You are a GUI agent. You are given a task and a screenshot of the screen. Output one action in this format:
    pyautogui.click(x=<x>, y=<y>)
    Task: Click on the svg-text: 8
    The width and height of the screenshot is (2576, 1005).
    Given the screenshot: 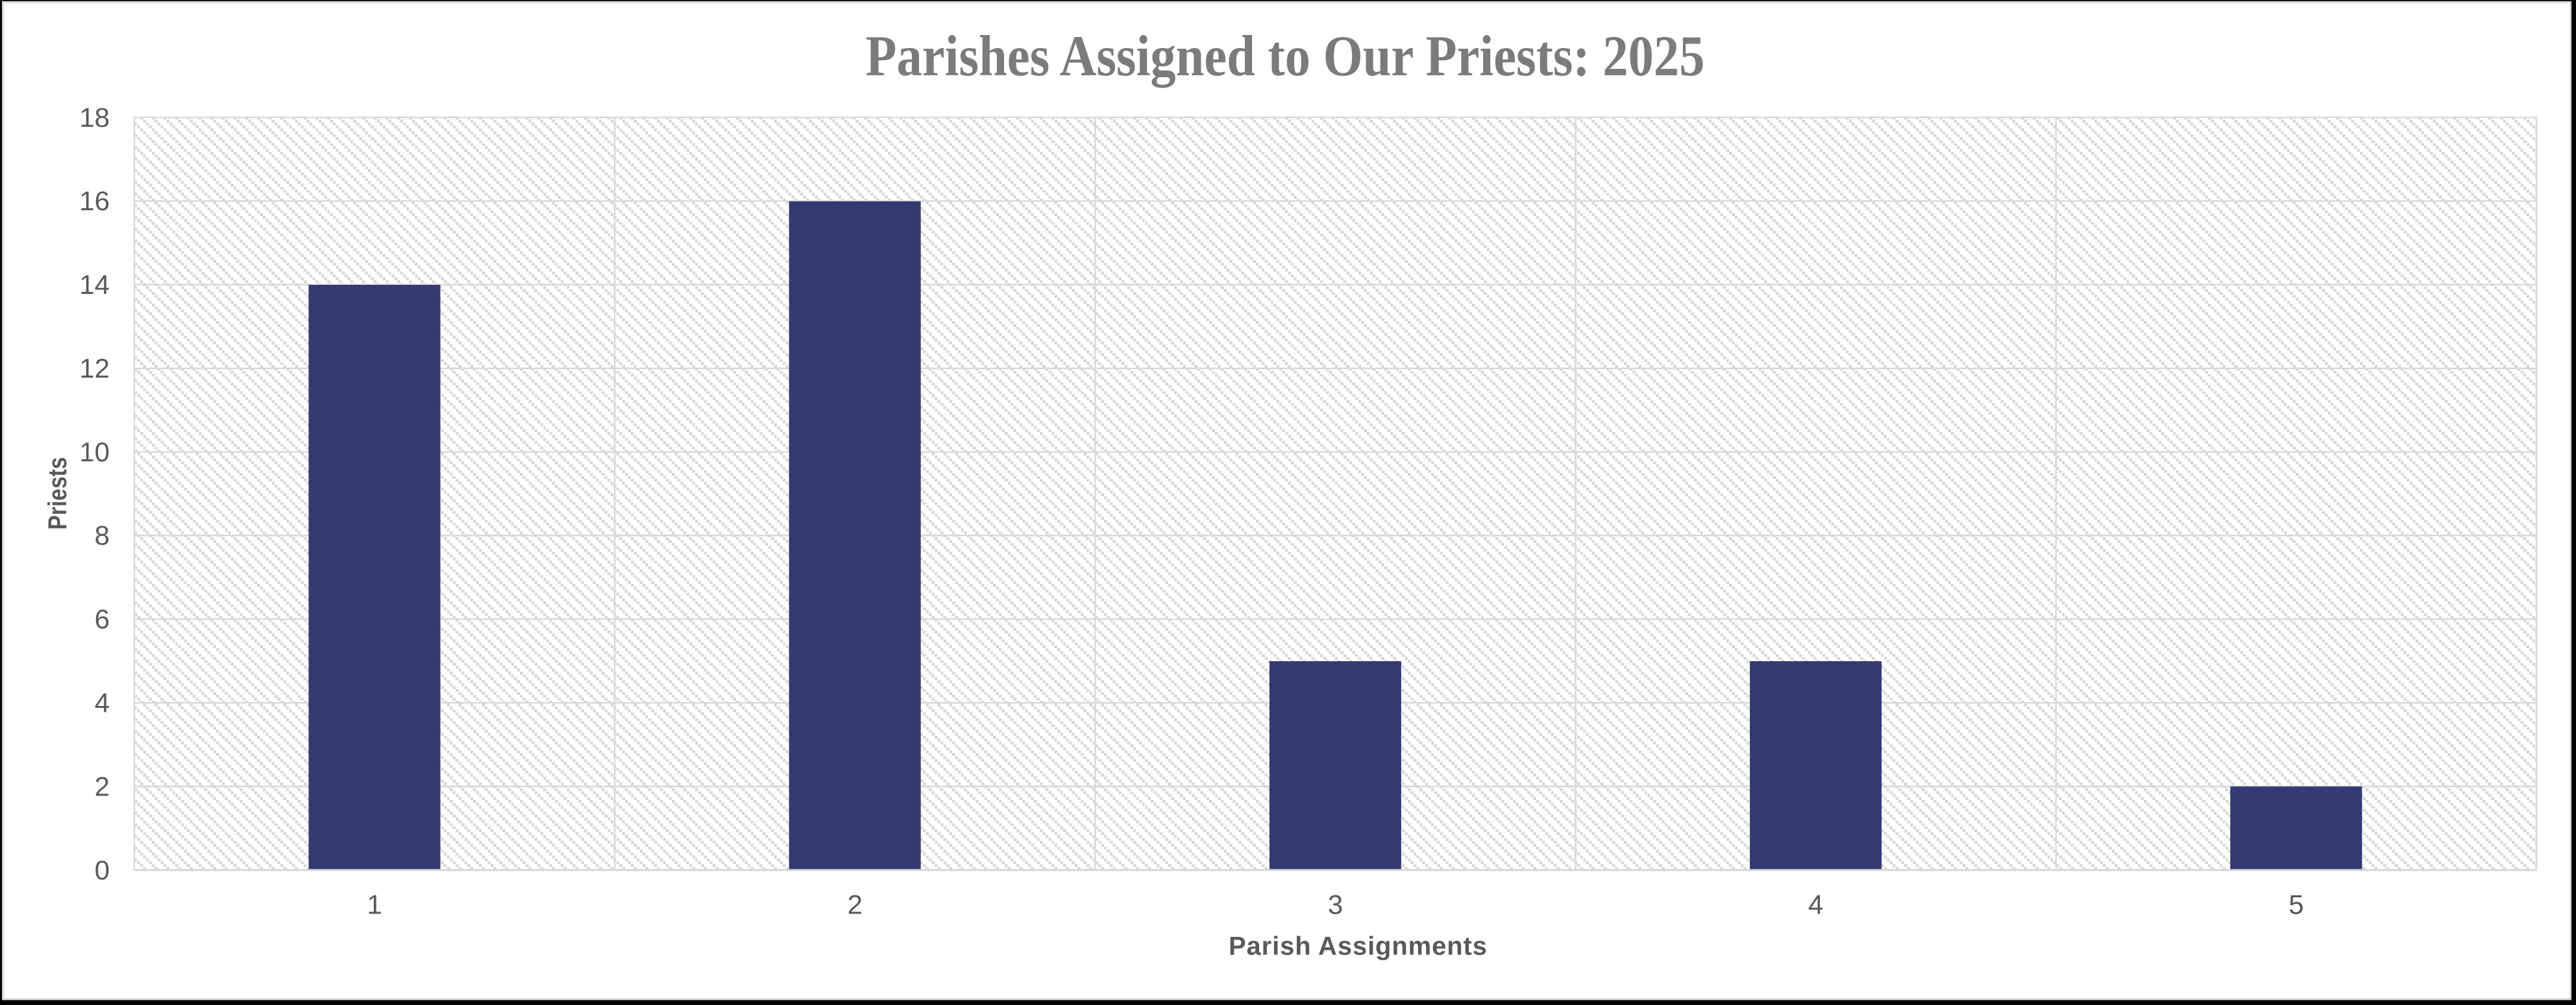 What is the action you would take?
    pyautogui.click(x=102, y=535)
    